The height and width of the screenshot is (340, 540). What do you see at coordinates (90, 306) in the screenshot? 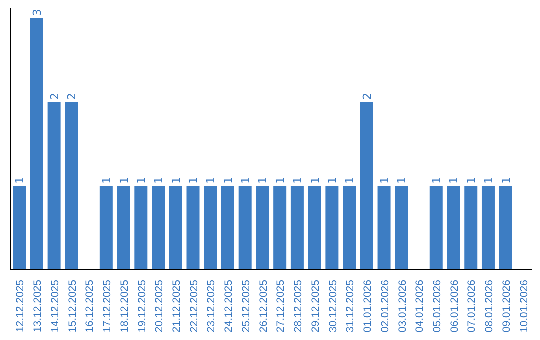
I see `x-tick-label: 16.12.2025` at bounding box center [90, 306].